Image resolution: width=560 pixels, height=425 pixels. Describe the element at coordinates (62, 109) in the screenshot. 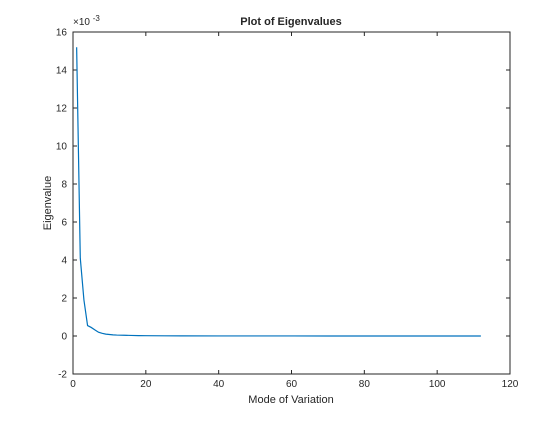

I see `y-tick-label: 12` at that location.